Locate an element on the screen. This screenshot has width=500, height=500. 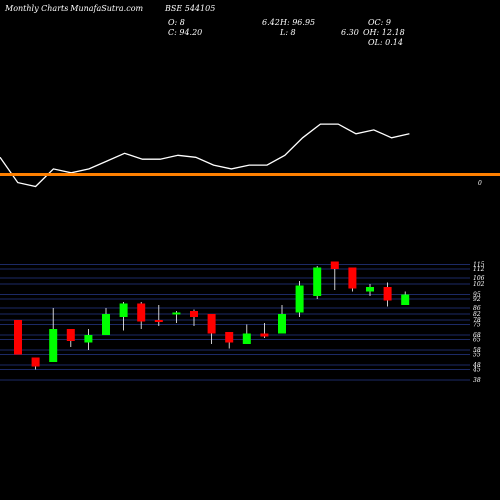
y-tick-label: 58 is located at coordinates (477, 350).